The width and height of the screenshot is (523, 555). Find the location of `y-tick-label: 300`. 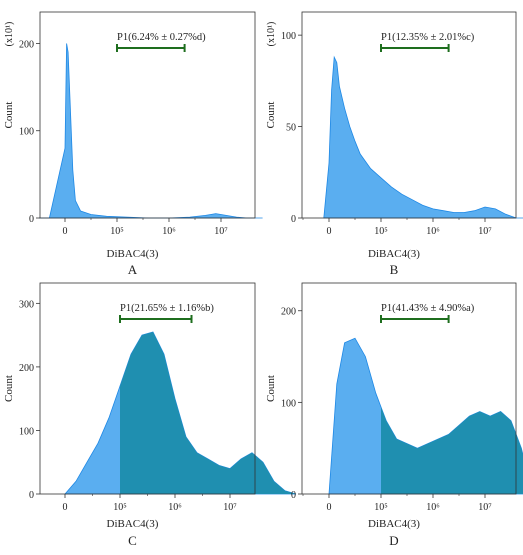

y-tick-label: 300 is located at coordinates (26, 304).